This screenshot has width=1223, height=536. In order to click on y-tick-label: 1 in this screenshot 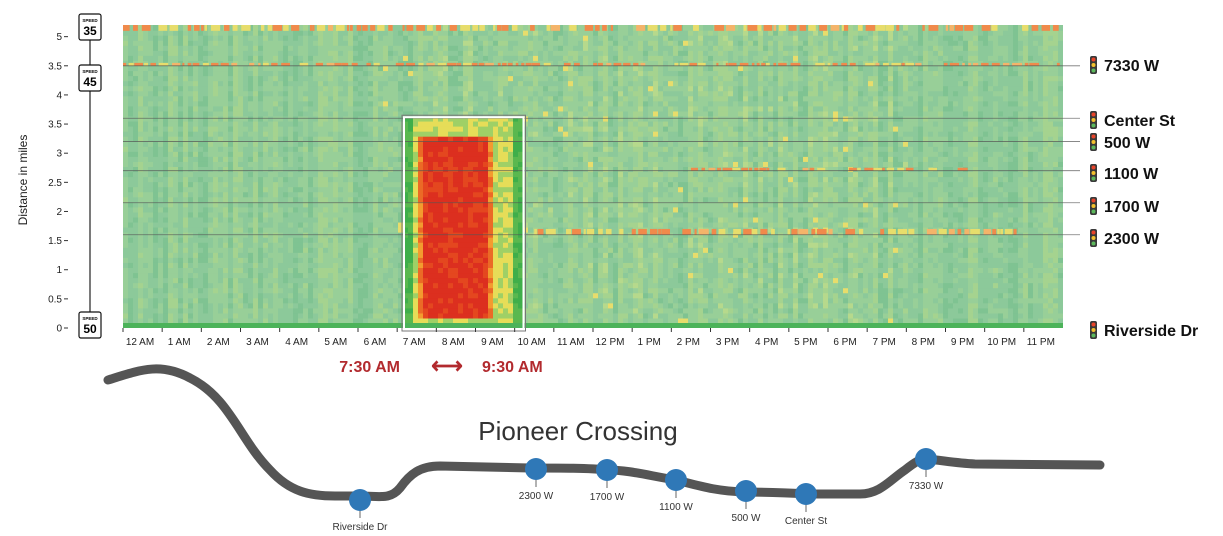, I will do `click(59, 270)`.